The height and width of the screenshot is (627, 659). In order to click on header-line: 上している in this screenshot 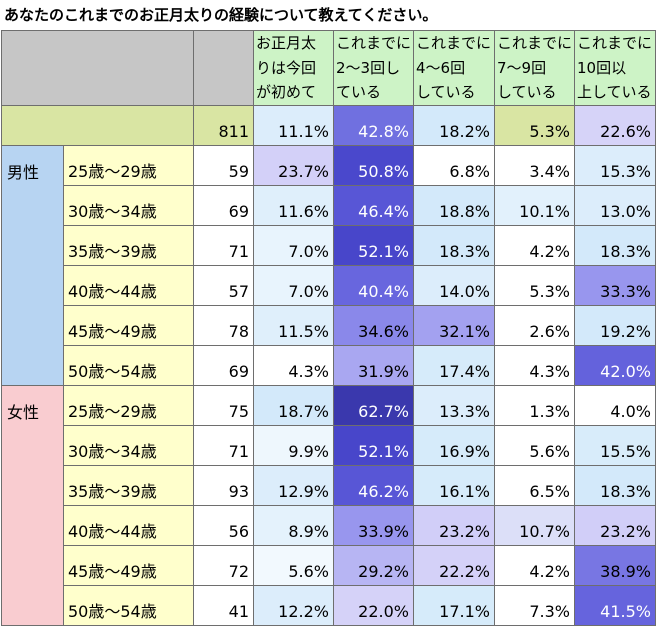, I will do `click(614, 92)`.